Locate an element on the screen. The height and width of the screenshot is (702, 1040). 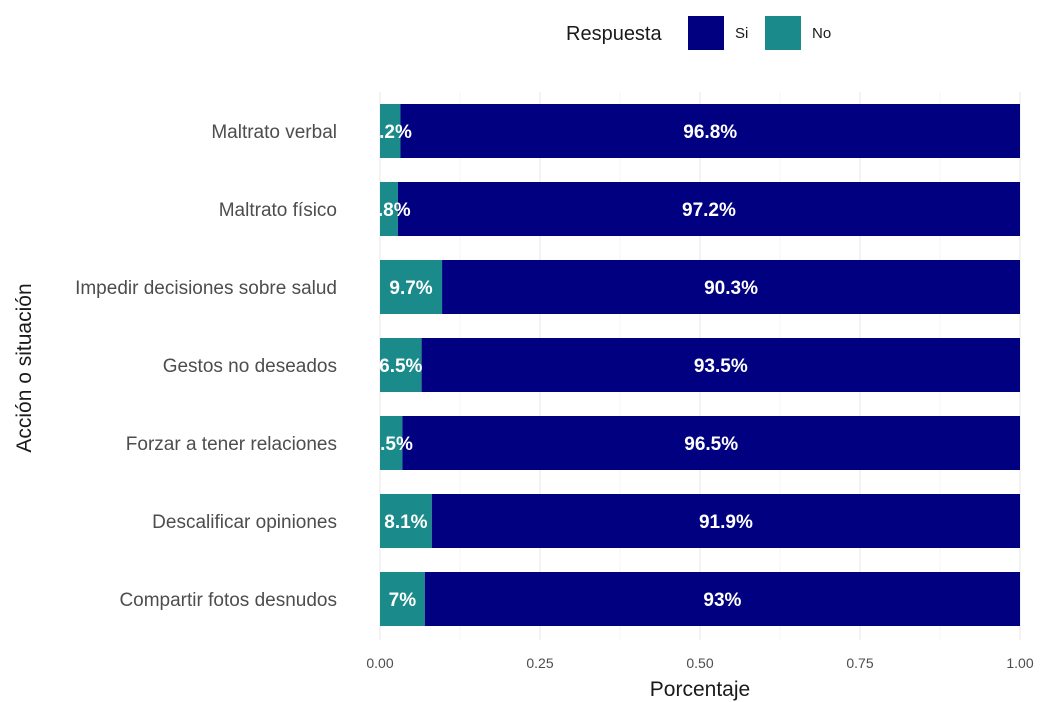
bar-si-gestos-no-deseados is located at coordinates (721, 365).